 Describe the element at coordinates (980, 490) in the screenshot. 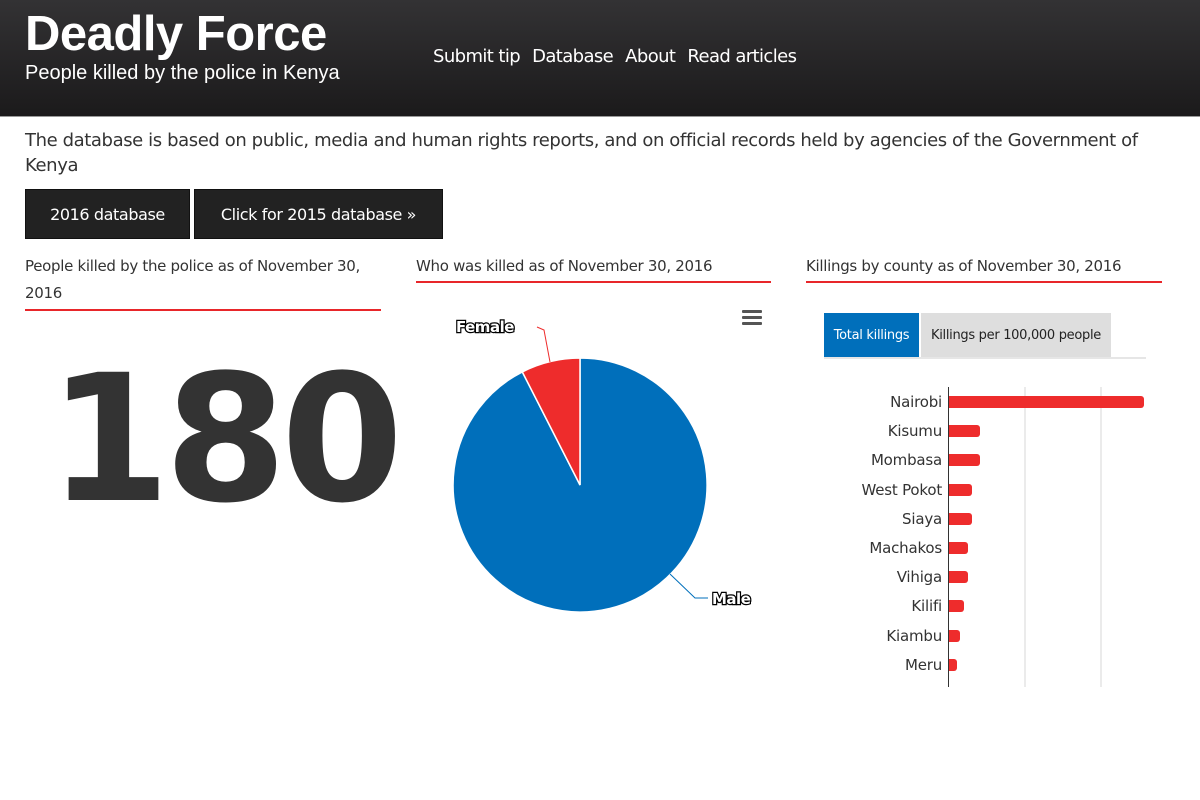

I see `bar-row: West Pokot` at that location.